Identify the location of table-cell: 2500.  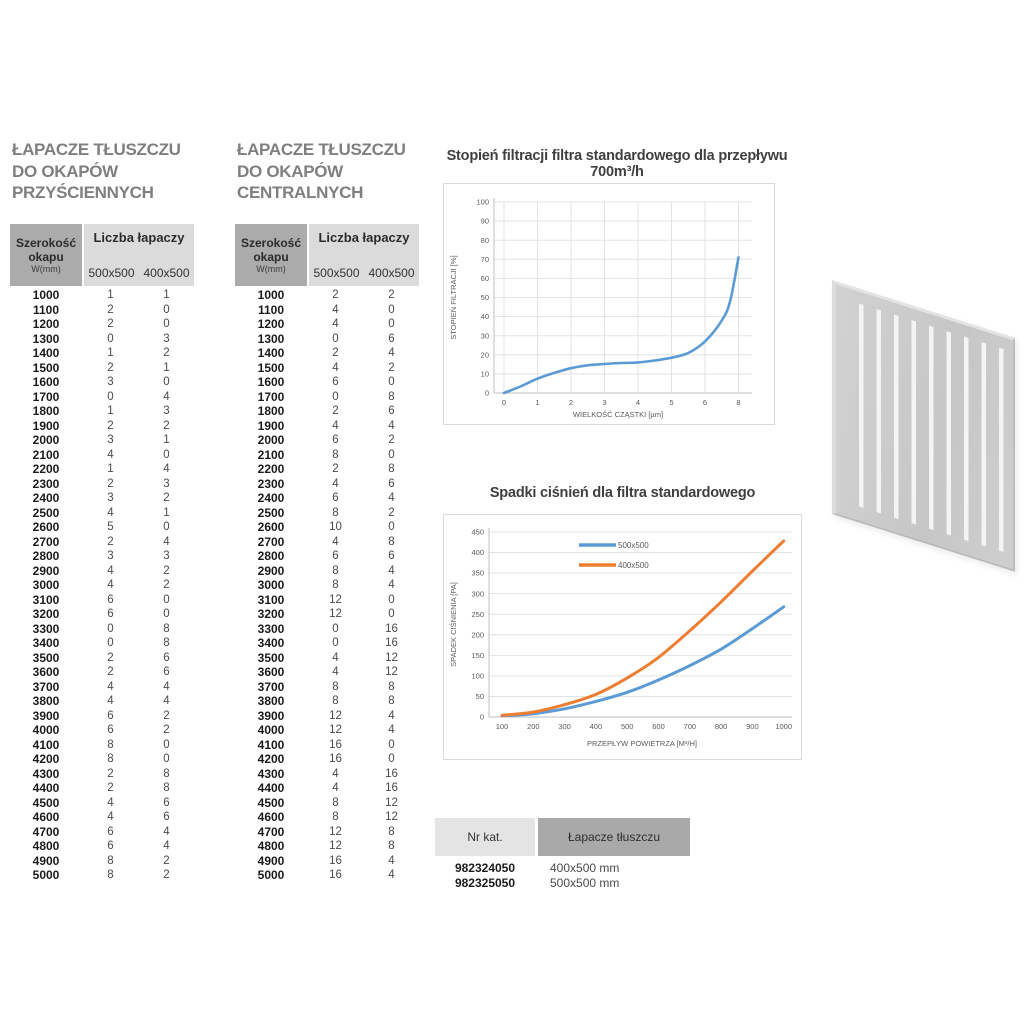
(271, 512).